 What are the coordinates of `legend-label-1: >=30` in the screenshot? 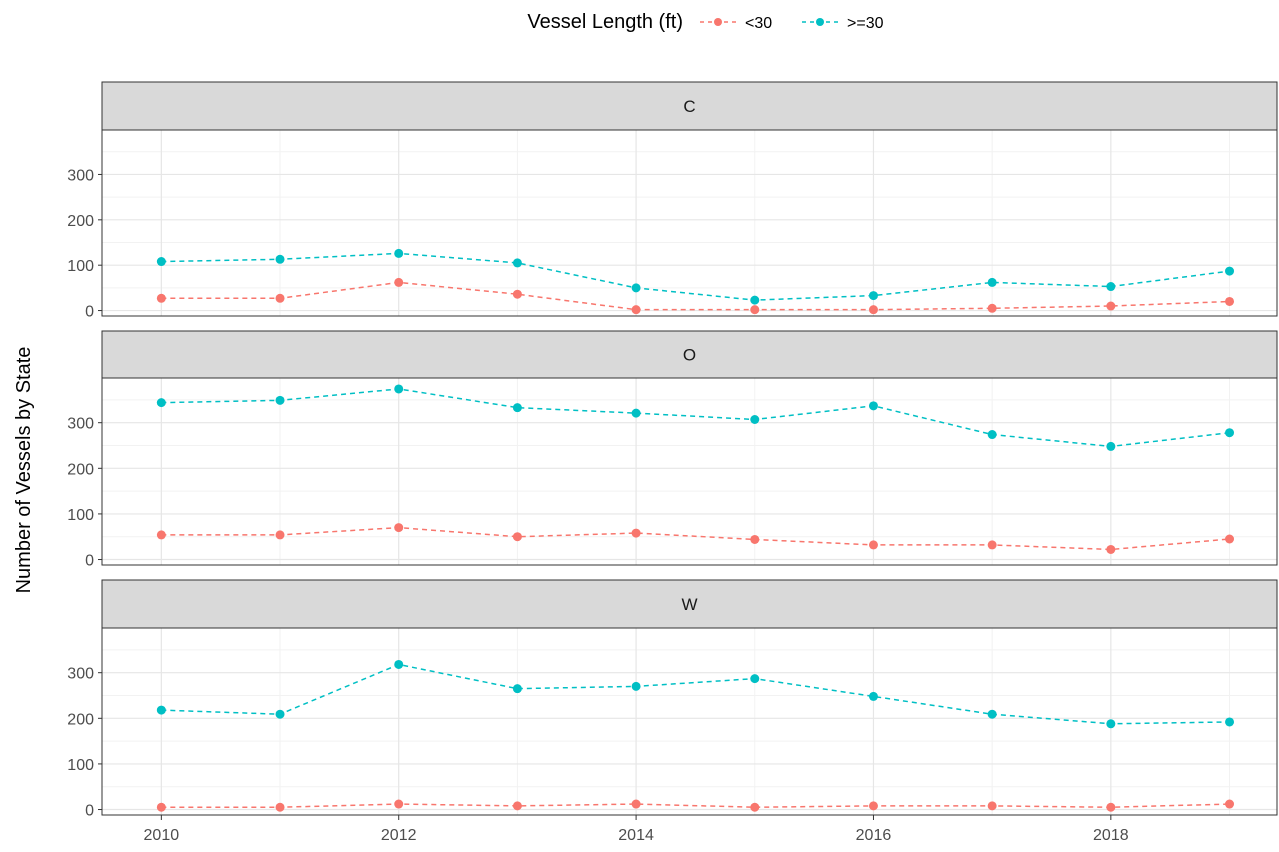 It's located at (865, 23).